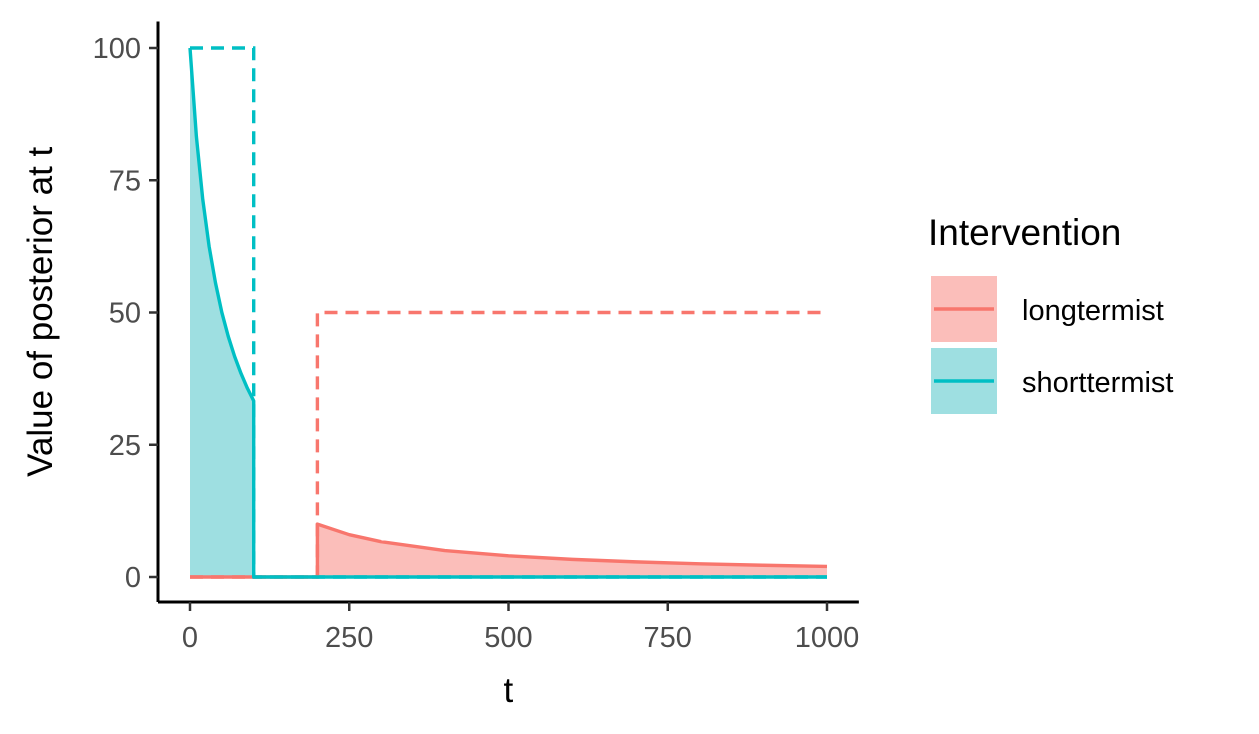 The height and width of the screenshot is (734, 1259). What do you see at coordinates (125, 446) in the screenshot?
I see `y-tick-label: 25` at bounding box center [125, 446].